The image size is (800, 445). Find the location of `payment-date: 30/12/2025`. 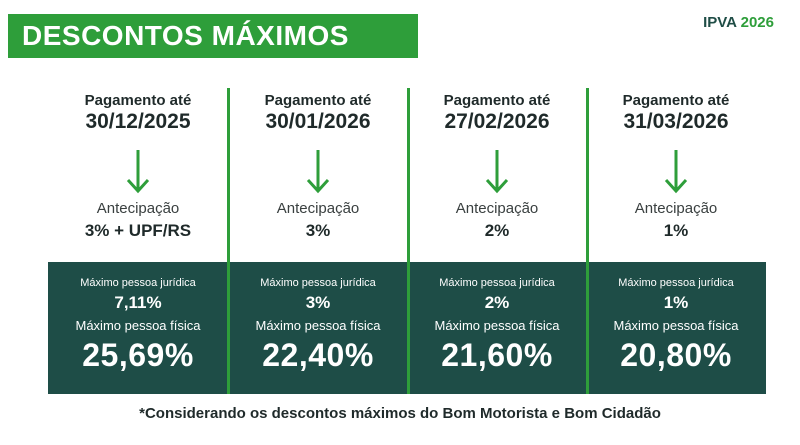

payment-date: 30/12/2025 is located at coordinates (138, 121).